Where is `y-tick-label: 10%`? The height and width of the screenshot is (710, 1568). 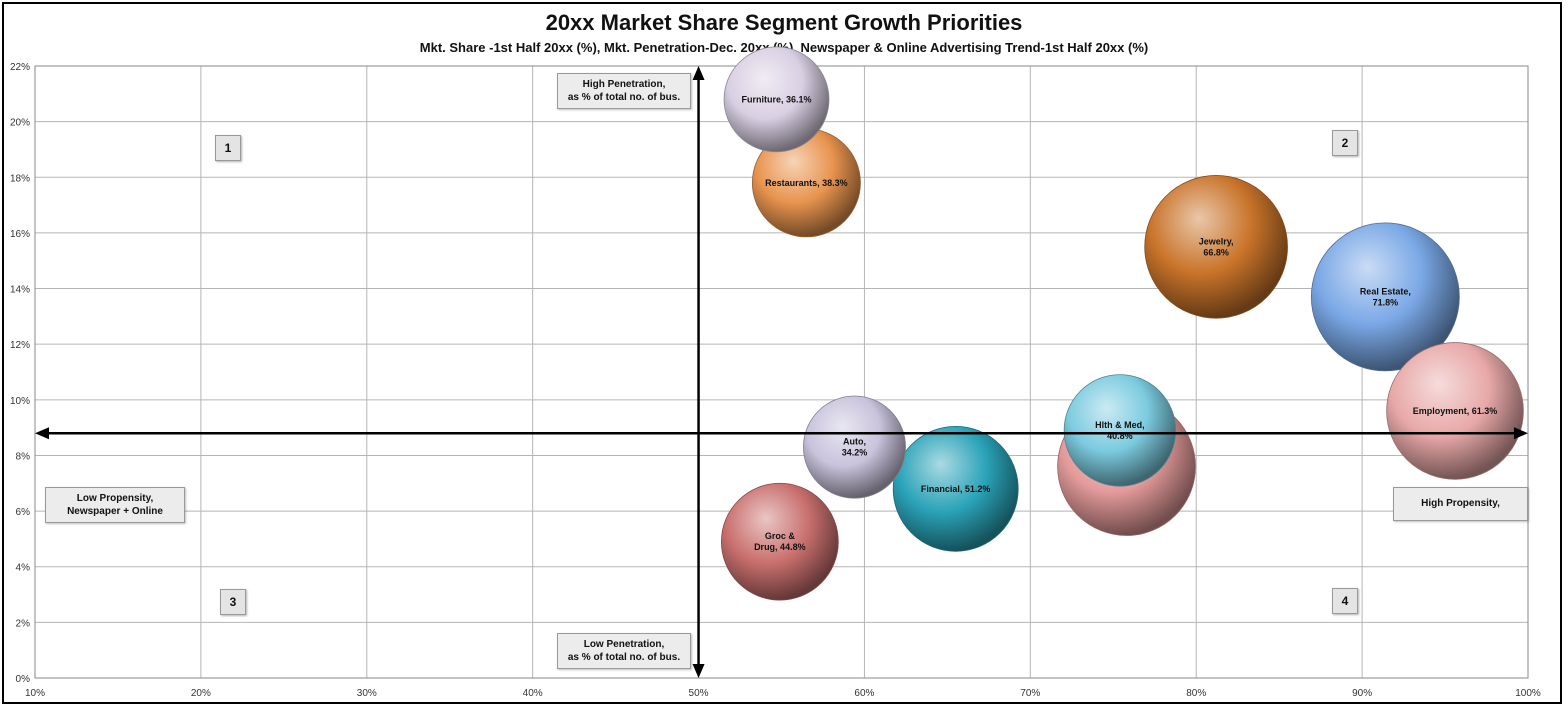
y-tick-label: 10% is located at coordinates (20, 401).